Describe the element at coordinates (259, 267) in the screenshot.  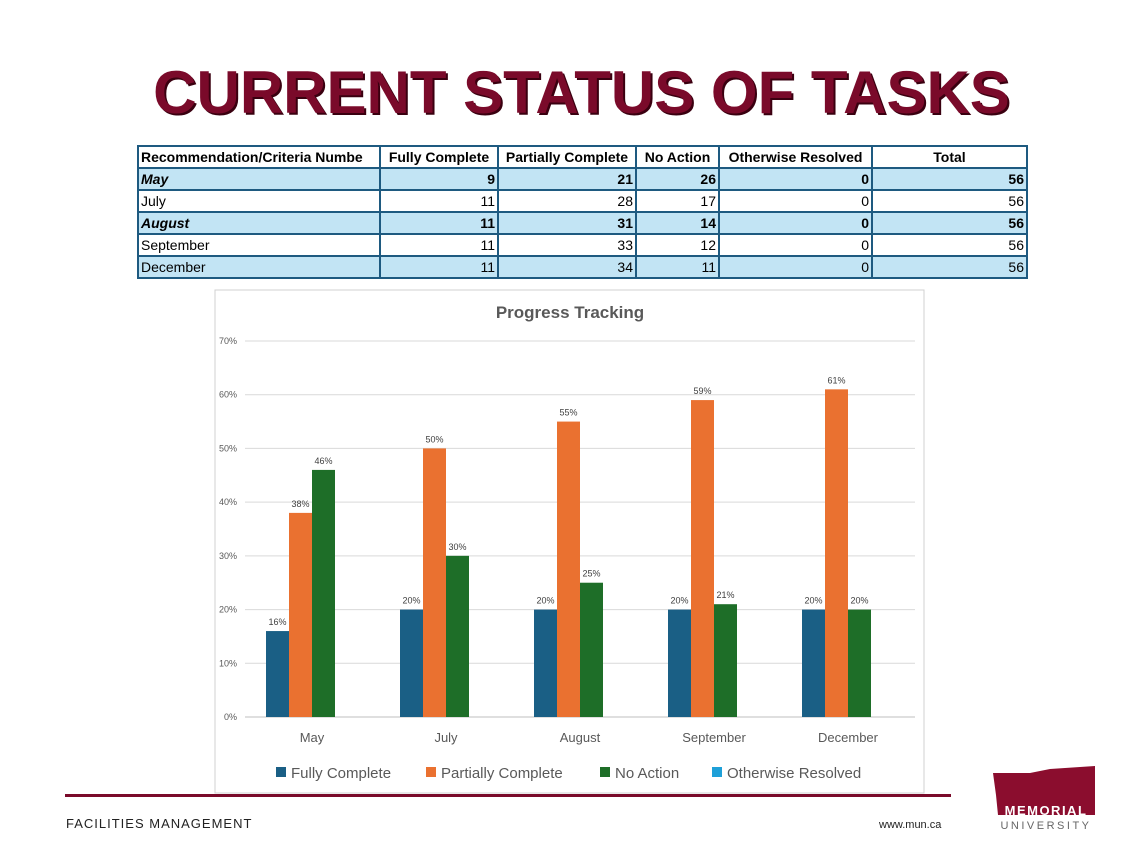
I see `cell-month: December` at that location.